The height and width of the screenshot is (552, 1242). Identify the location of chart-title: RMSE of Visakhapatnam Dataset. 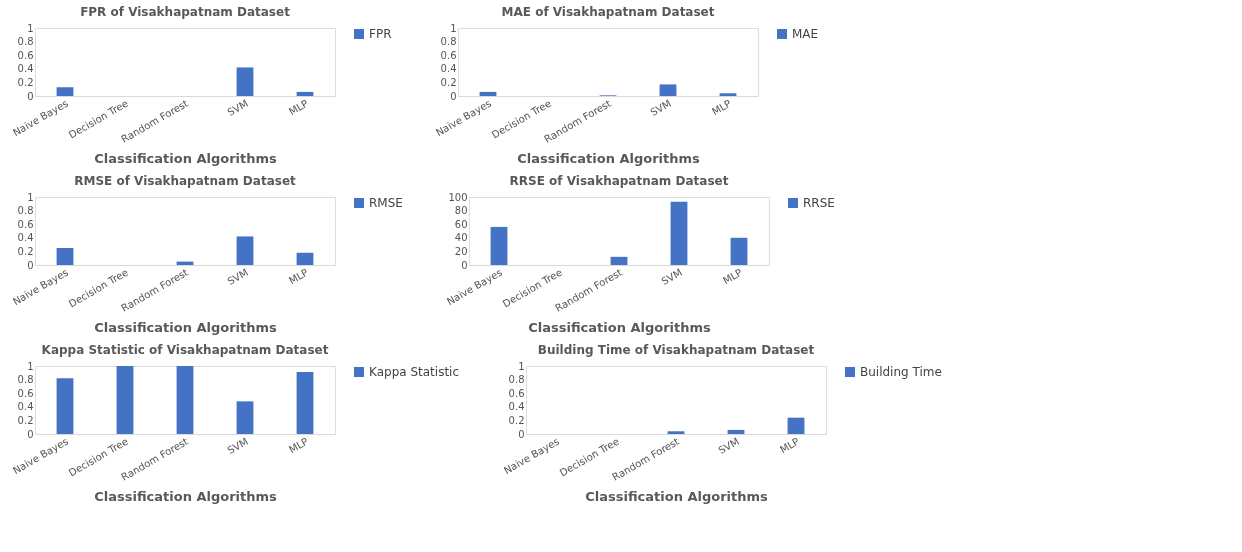
(185, 181).